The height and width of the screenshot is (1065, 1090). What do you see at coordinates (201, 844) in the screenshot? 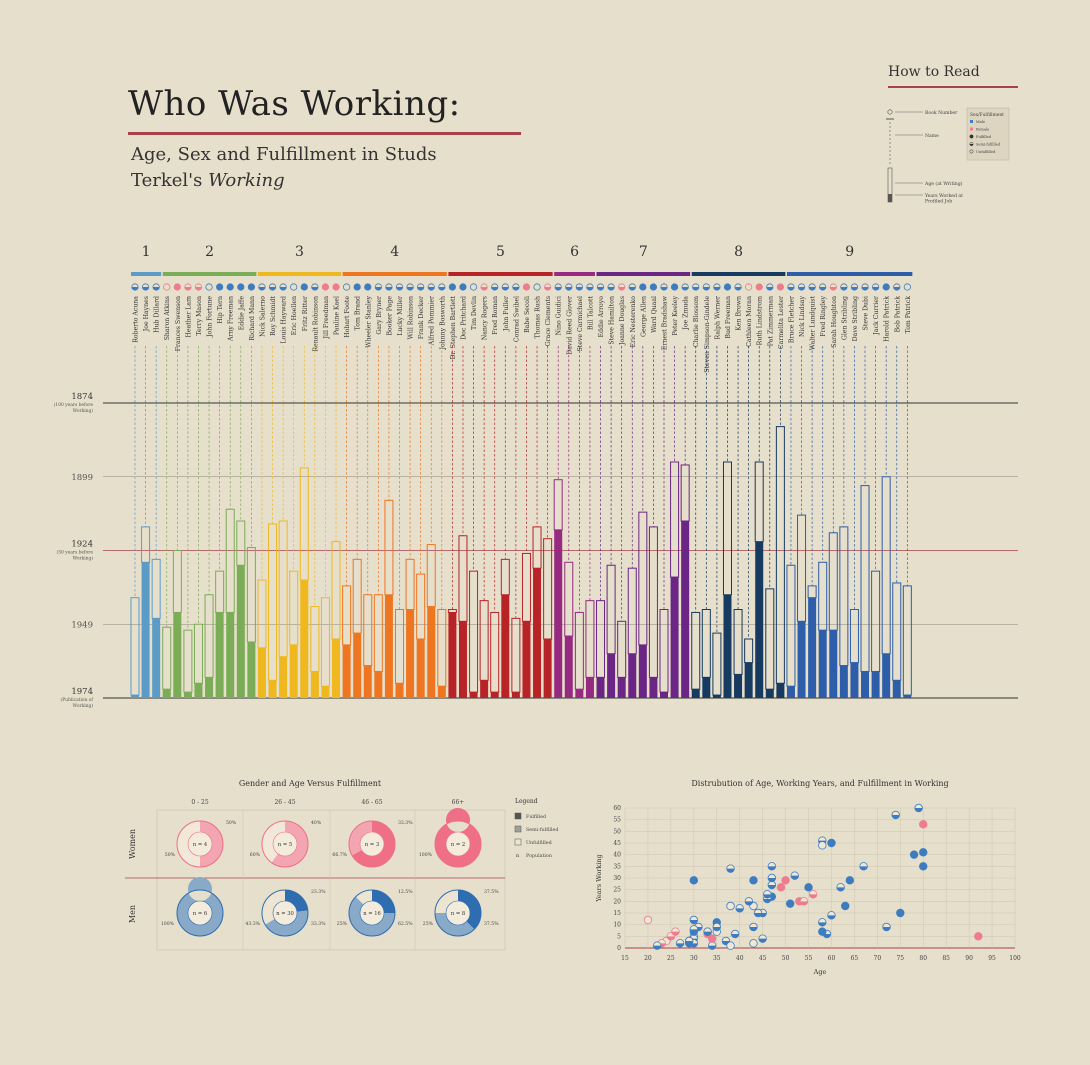
I see `pie-cell: n = 4 50% 50%` at bounding box center [201, 844].